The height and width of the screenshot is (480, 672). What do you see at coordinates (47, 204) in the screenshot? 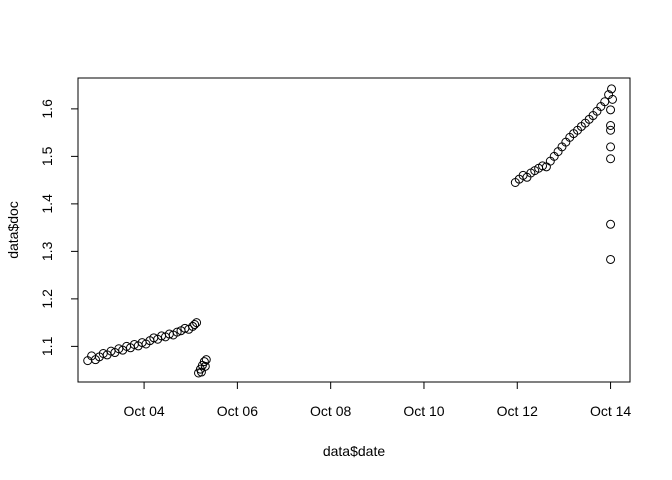
I see `y-tick-label: 1.4` at bounding box center [47, 204].